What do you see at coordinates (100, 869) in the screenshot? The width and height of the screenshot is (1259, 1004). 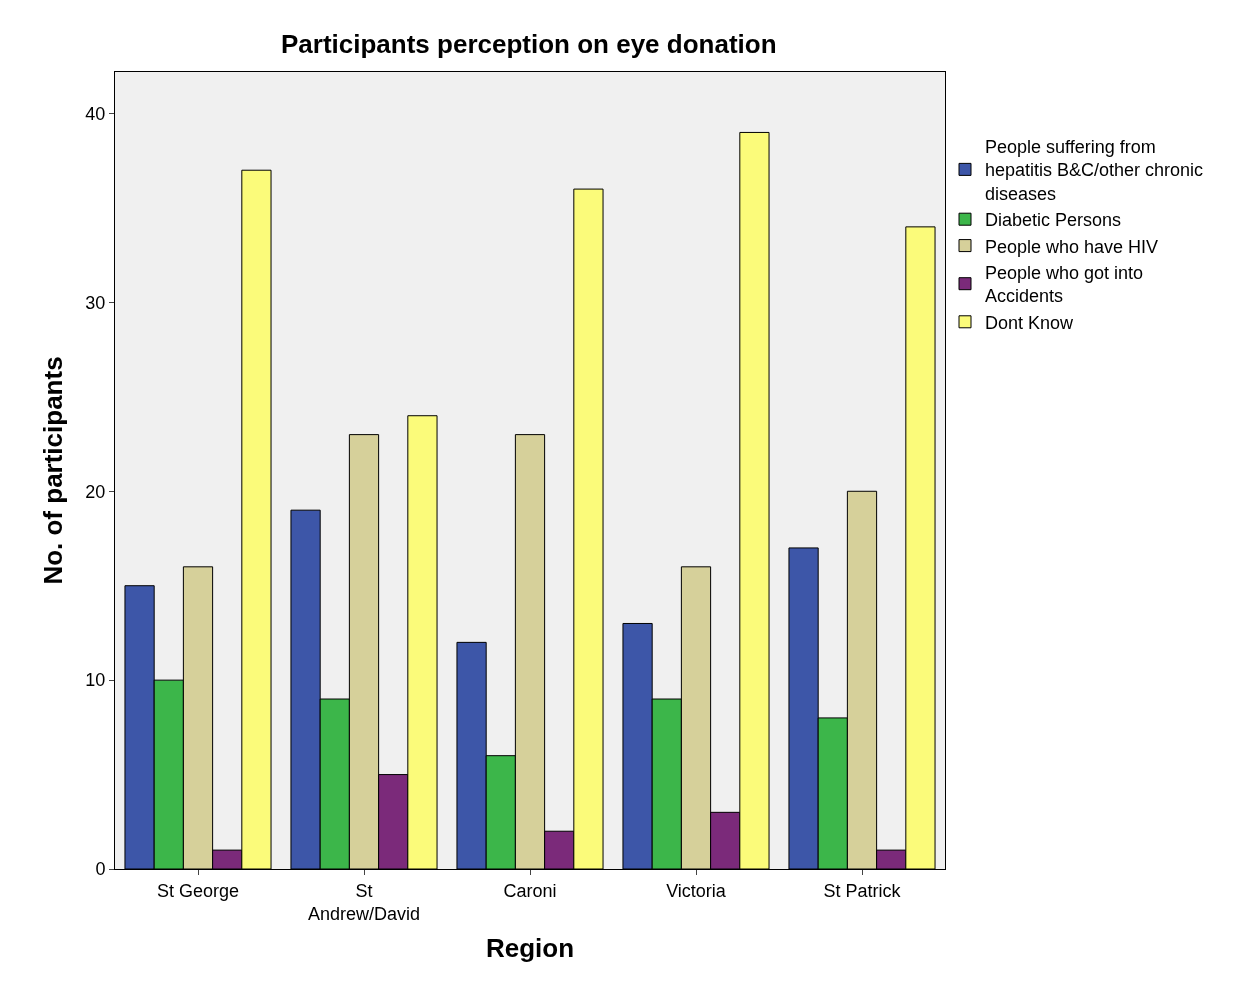 I see `y-tick-label: 0` at bounding box center [100, 869].